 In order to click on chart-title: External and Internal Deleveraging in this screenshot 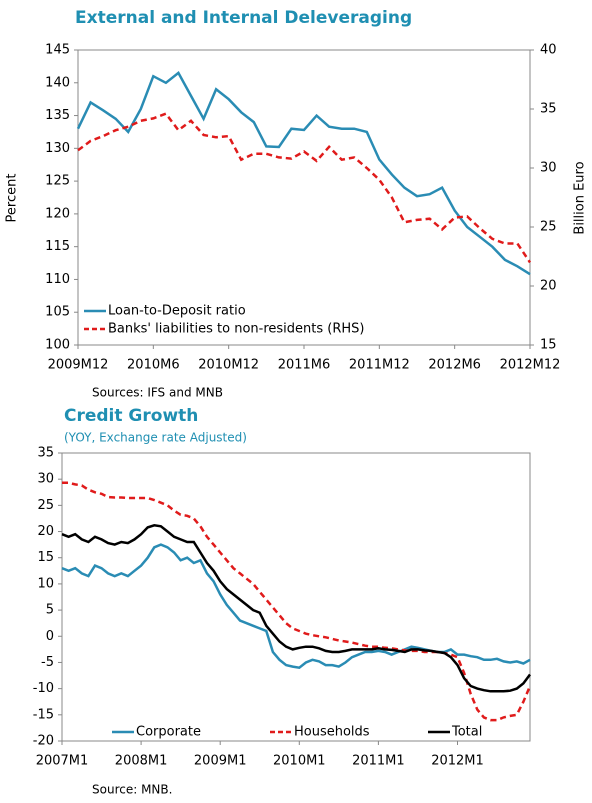, I will do `click(243, 18)`.